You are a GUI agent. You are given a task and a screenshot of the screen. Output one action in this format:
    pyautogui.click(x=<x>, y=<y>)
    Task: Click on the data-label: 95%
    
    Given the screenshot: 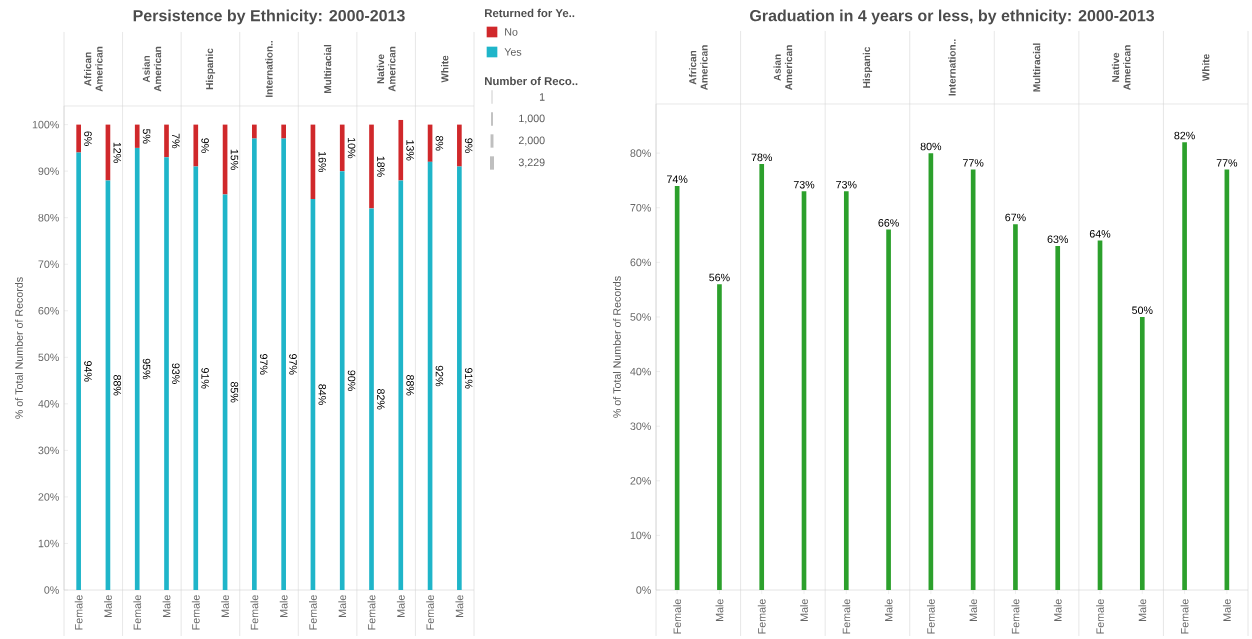 What is the action you would take?
    pyautogui.click(x=146, y=369)
    